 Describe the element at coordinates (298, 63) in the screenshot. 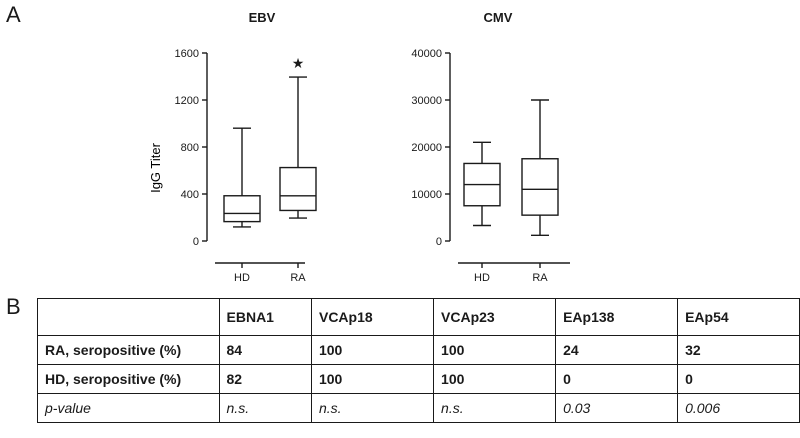

I see `significance-star: ★` at that location.